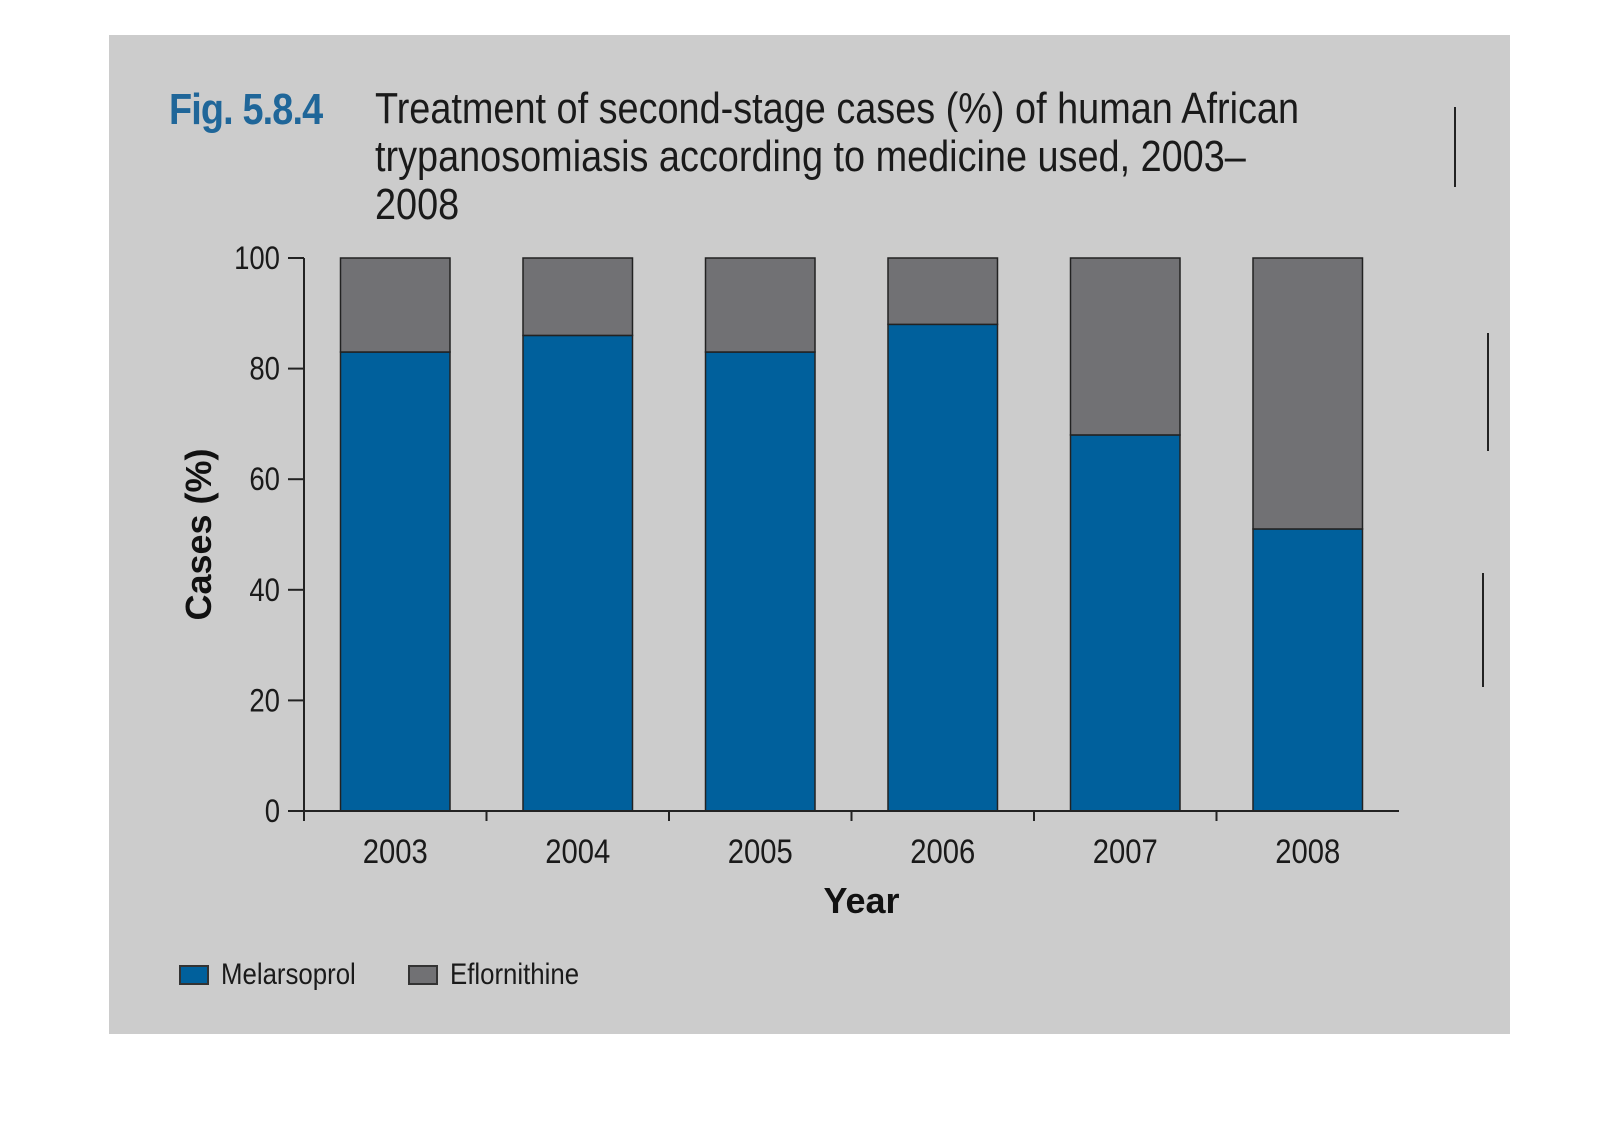  I want to click on y-tick-label-100: 100, so click(257, 258).